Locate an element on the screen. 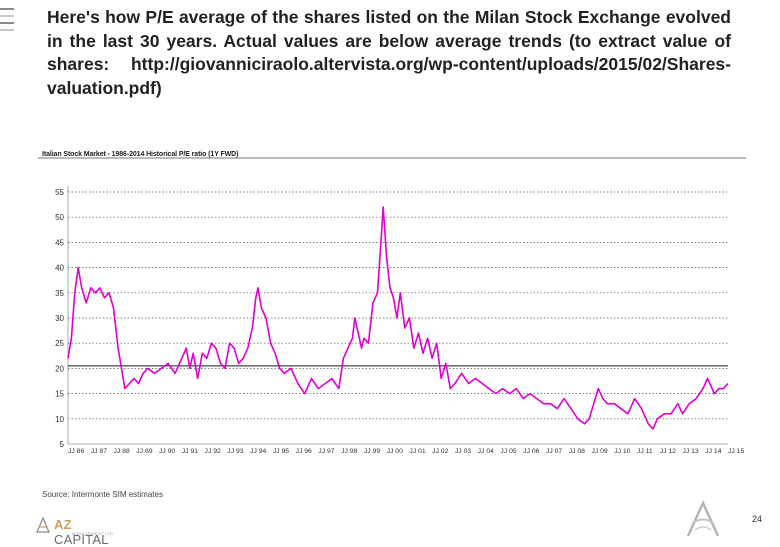  x-tick-label: JJ 12 is located at coordinates (668, 451).